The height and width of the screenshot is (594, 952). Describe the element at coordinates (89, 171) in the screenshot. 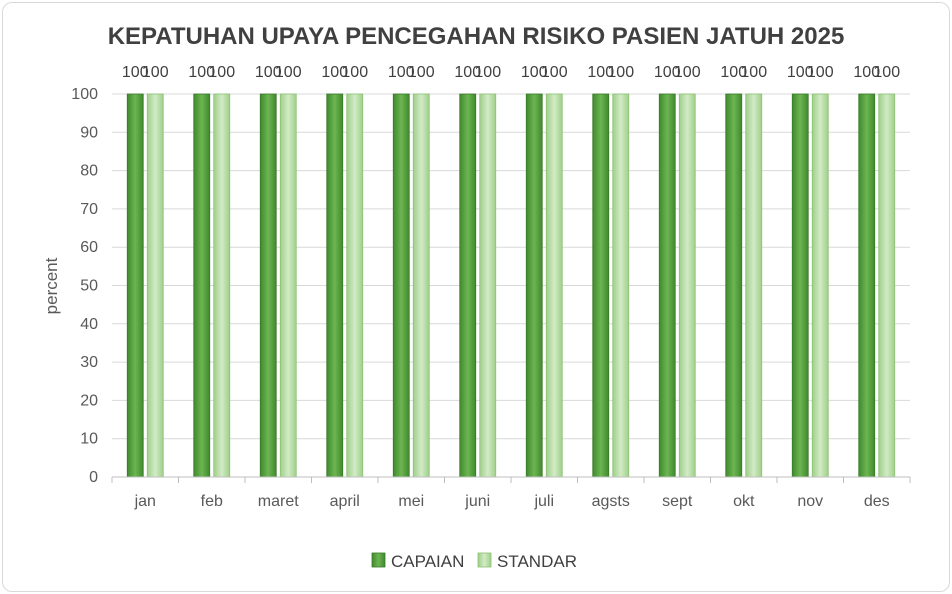

I see `y-tick-label: 80` at that location.